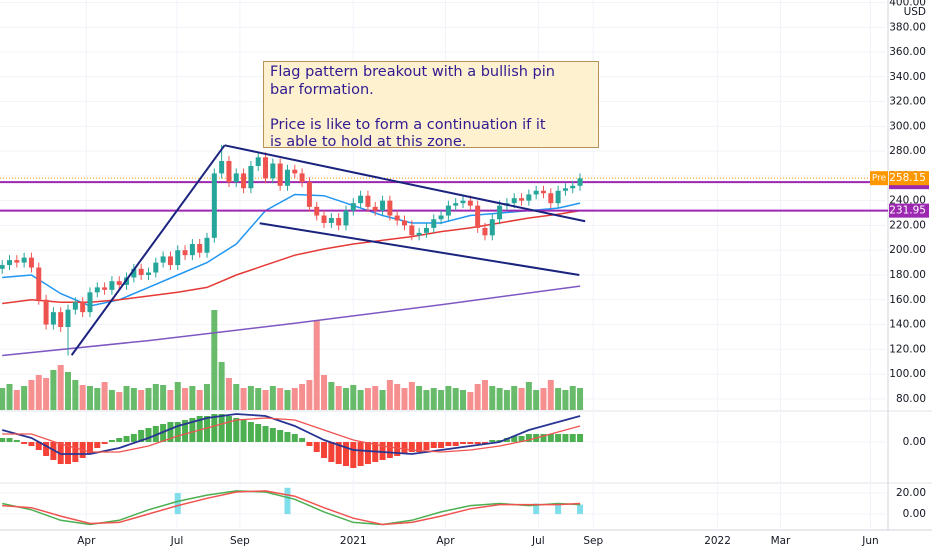 The width and height of the screenshot is (932, 550). I want to click on oscillator-tick-label: 0.00, so click(914, 514).